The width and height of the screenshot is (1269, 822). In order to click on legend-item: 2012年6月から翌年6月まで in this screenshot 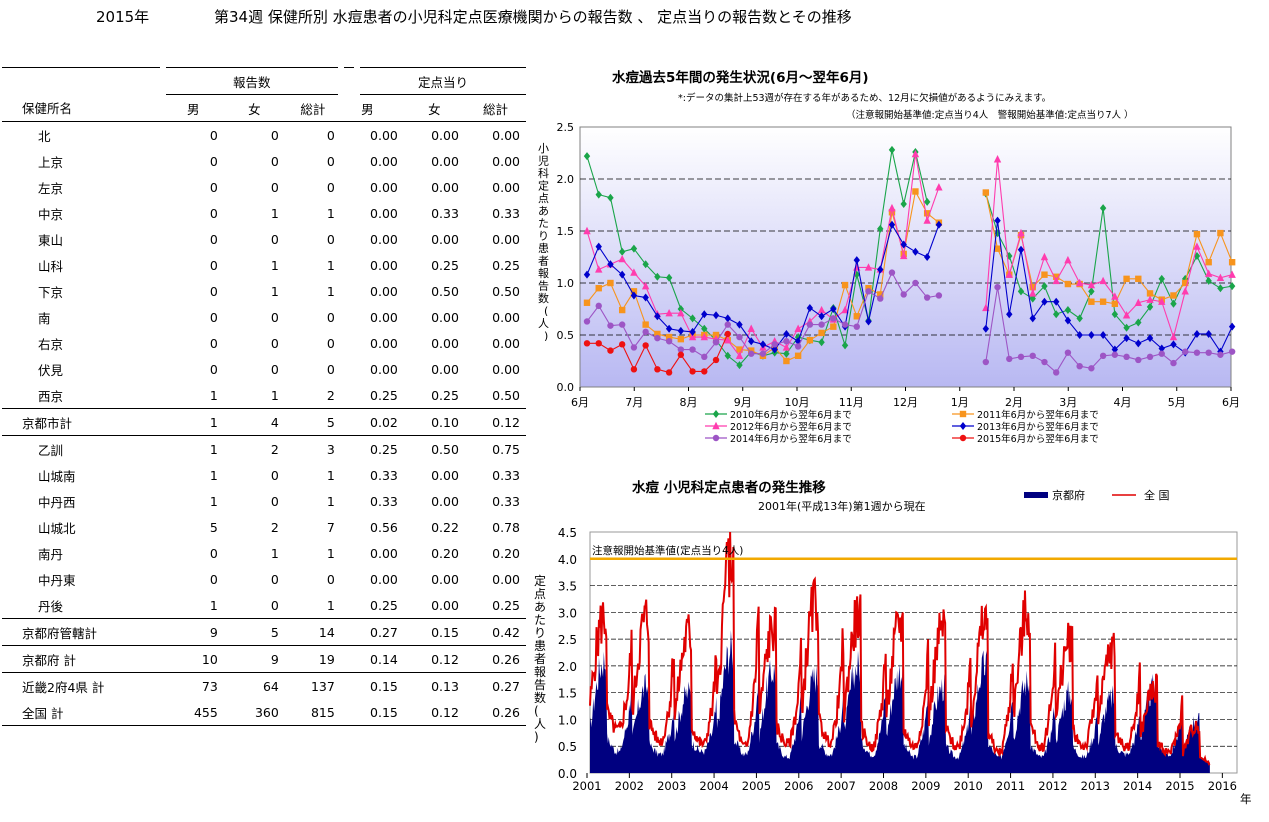, I will do `click(778, 427)`.